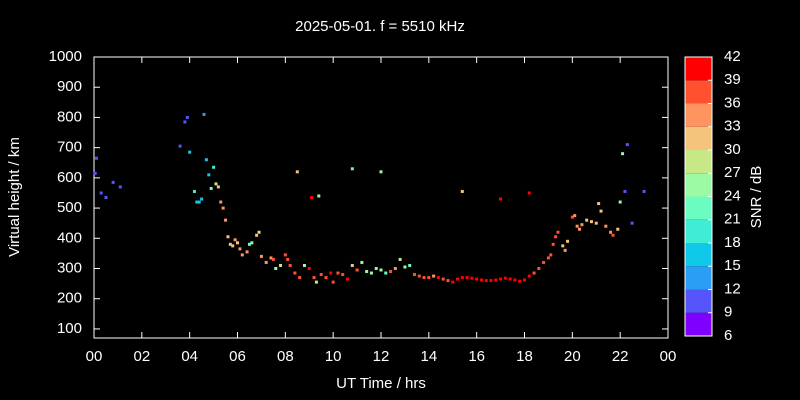 The height and width of the screenshot is (400, 800). I want to click on colorbar-tick-label: 27, so click(732, 172).